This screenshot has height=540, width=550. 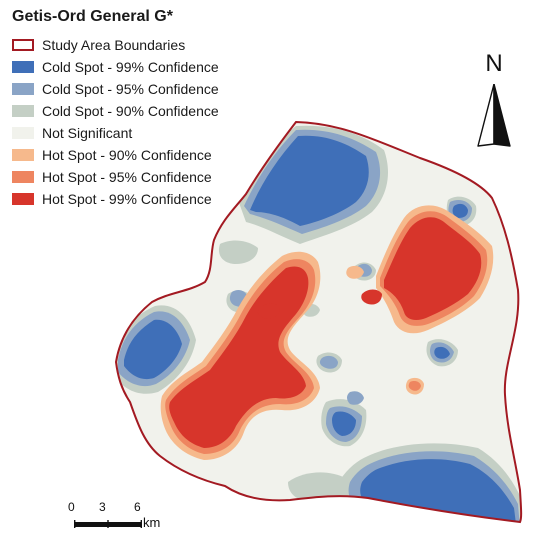 I want to click on north-arrow: N, so click(x=494, y=102).